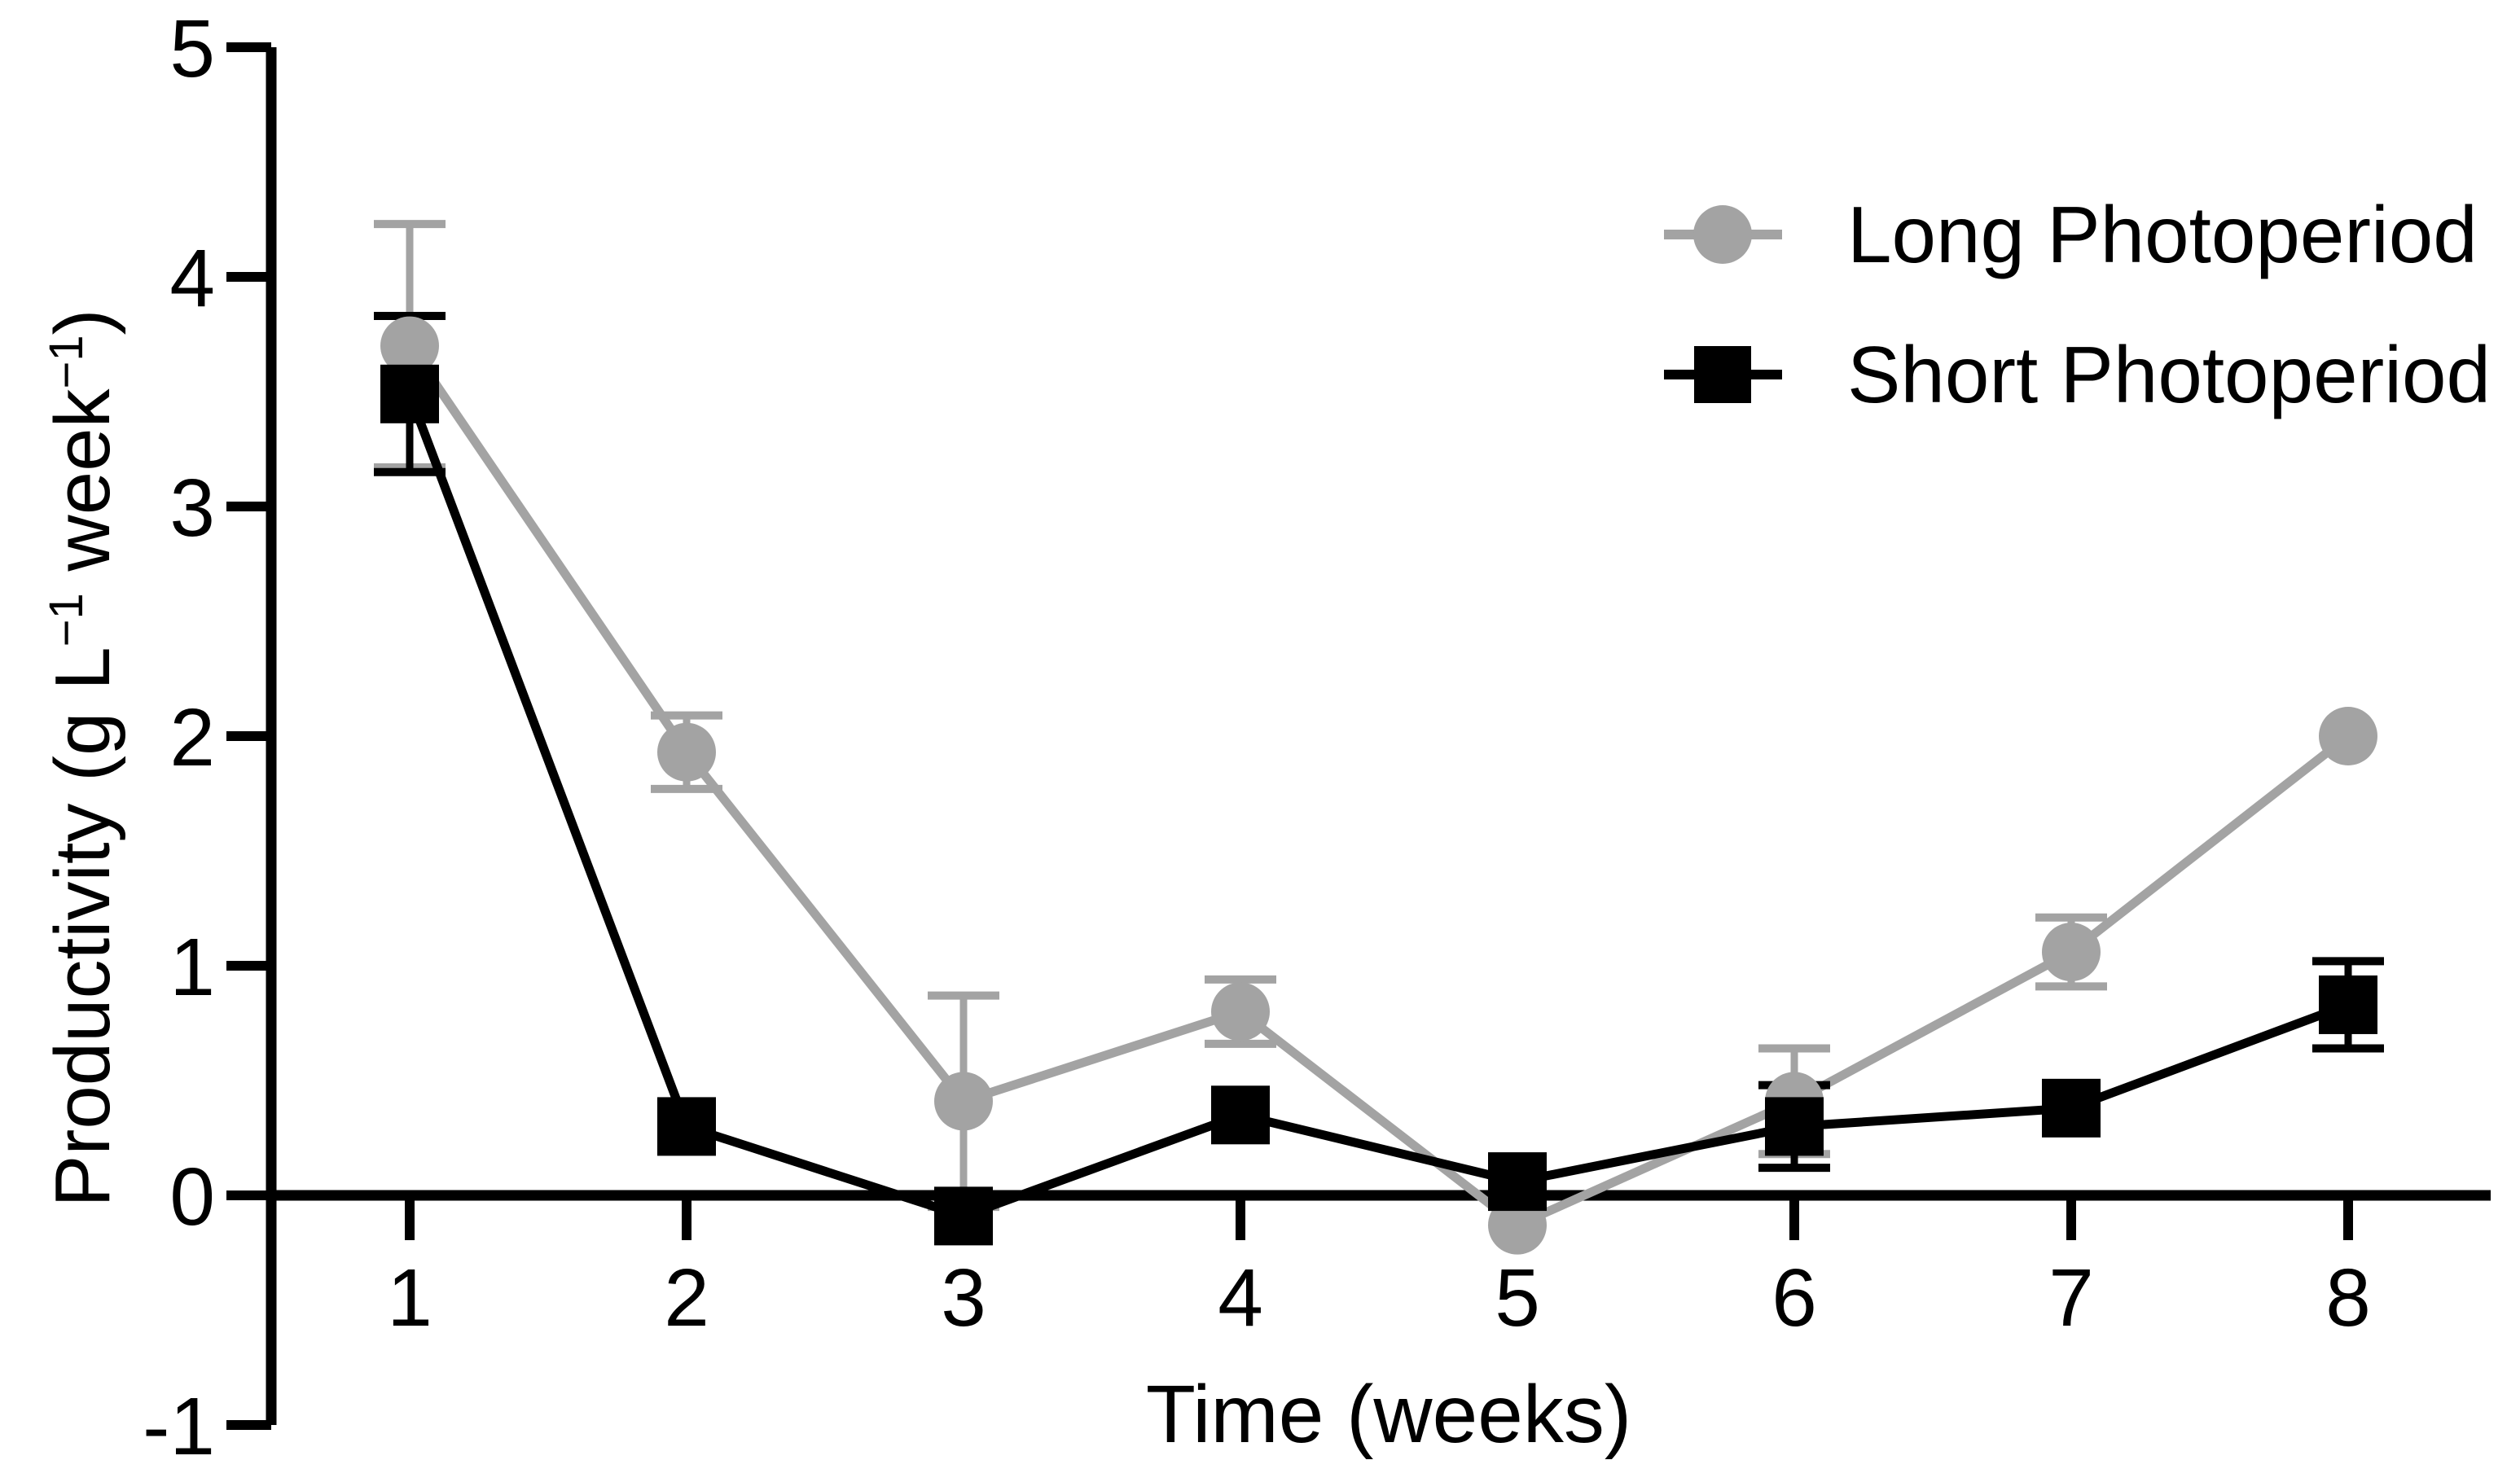 The width and height of the screenshot is (2520, 1482). What do you see at coordinates (179, 1426) in the screenshot?
I see `y-tick-label: -1` at bounding box center [179, 1426].